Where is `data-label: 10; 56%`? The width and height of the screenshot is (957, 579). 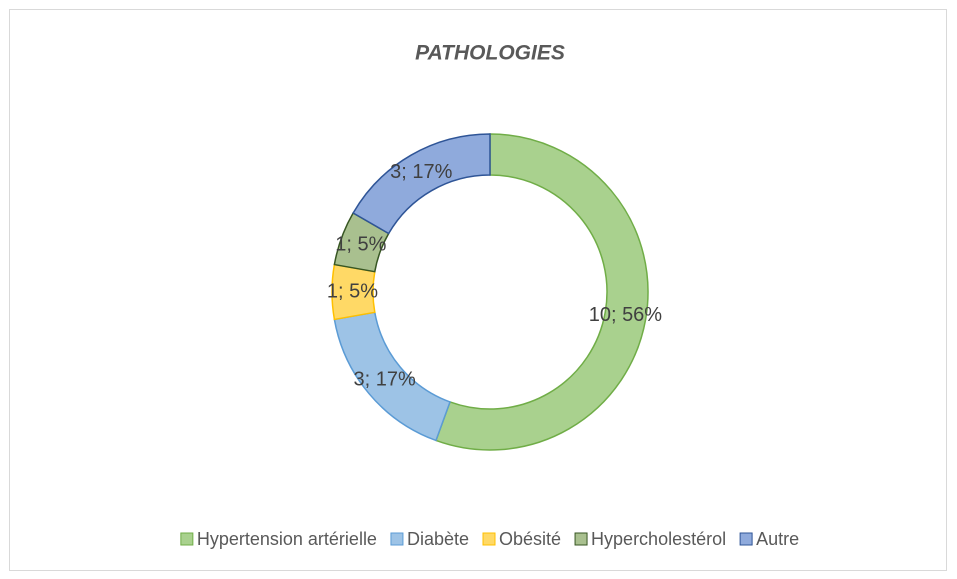
data-label: 10; 56% is located at coordinates (626, 315).